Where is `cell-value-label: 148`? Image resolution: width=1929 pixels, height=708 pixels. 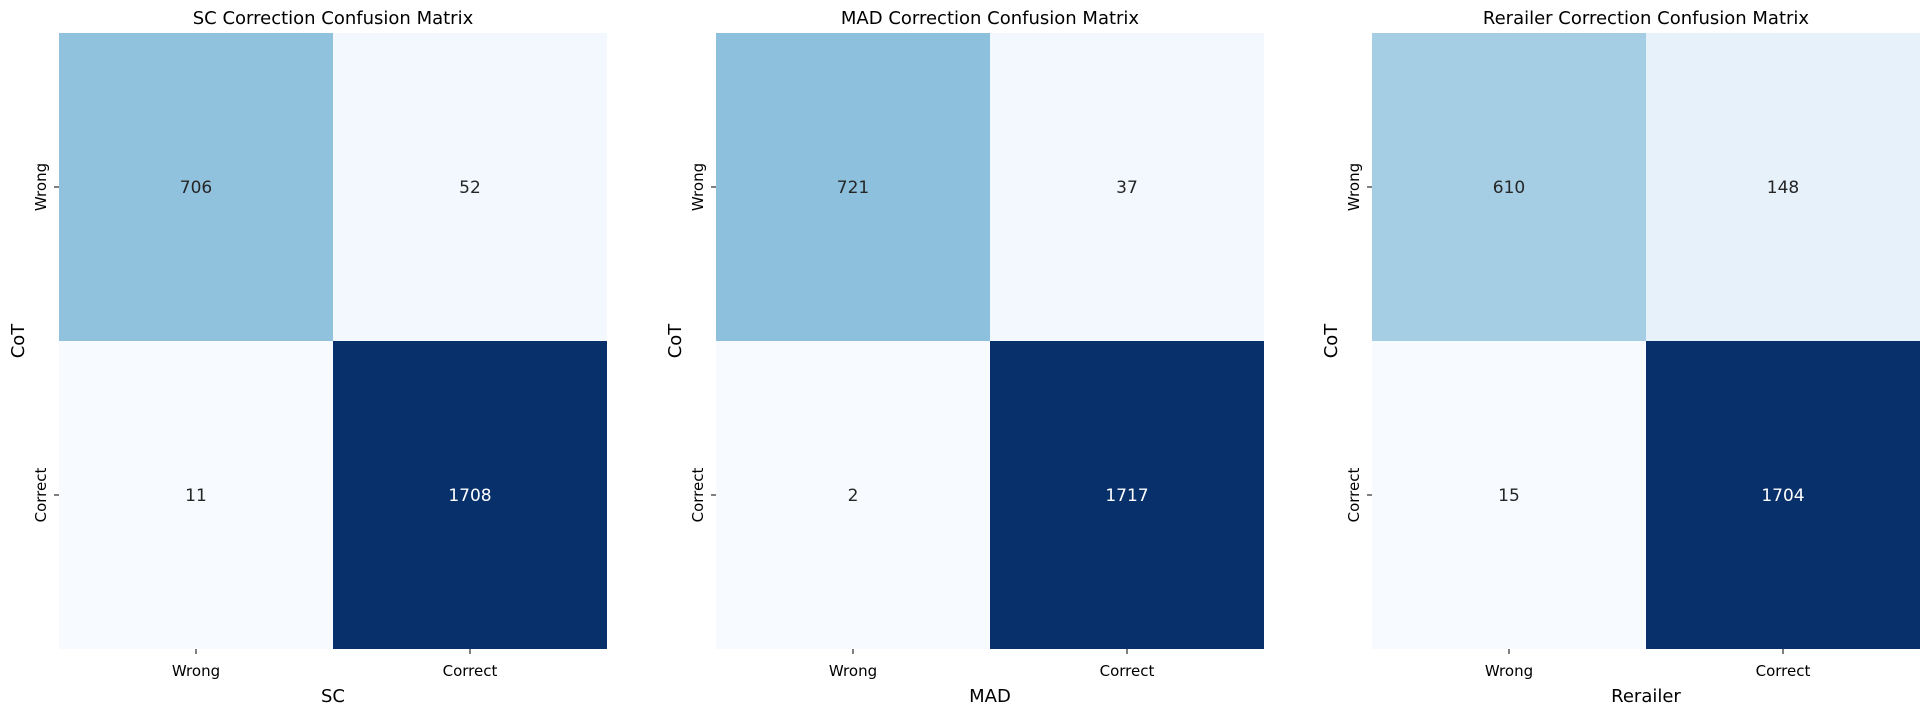
cell-value-label: 148 is located at coordinates (1783, 188).